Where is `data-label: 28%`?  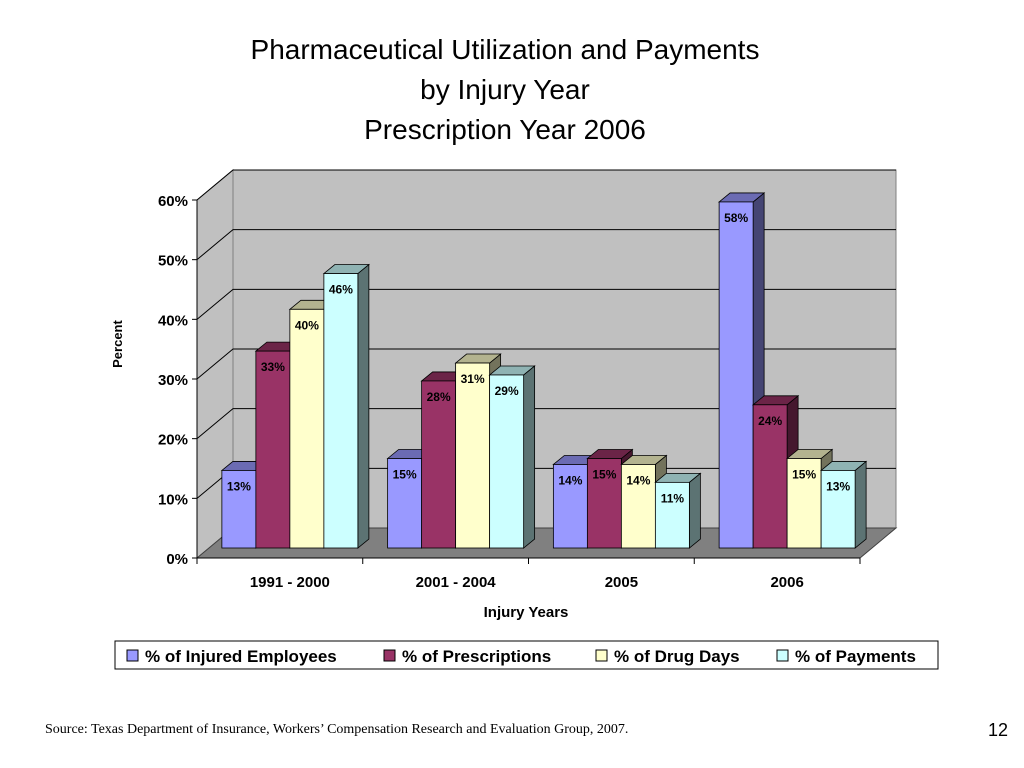 data-label: 28% is located at coordinates (439, 397).